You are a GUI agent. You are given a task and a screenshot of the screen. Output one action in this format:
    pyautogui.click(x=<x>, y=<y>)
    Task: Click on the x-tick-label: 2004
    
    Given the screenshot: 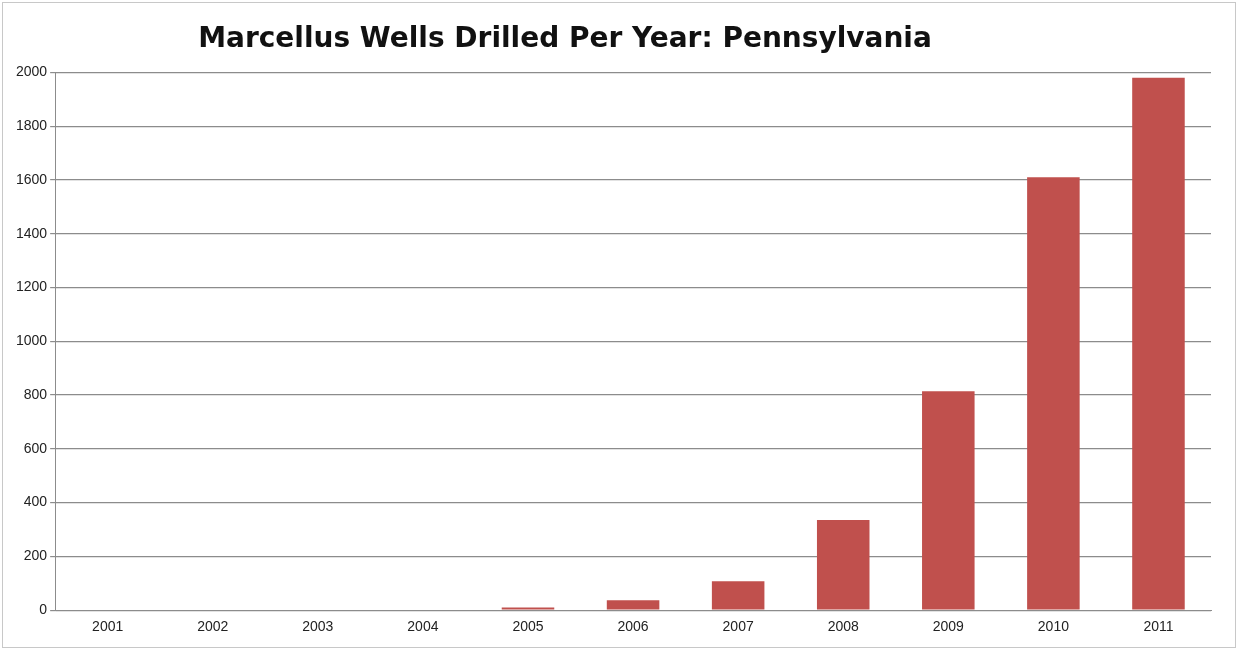 What is the action you would take?
    pyautogui.click(x=423, y=626)
    